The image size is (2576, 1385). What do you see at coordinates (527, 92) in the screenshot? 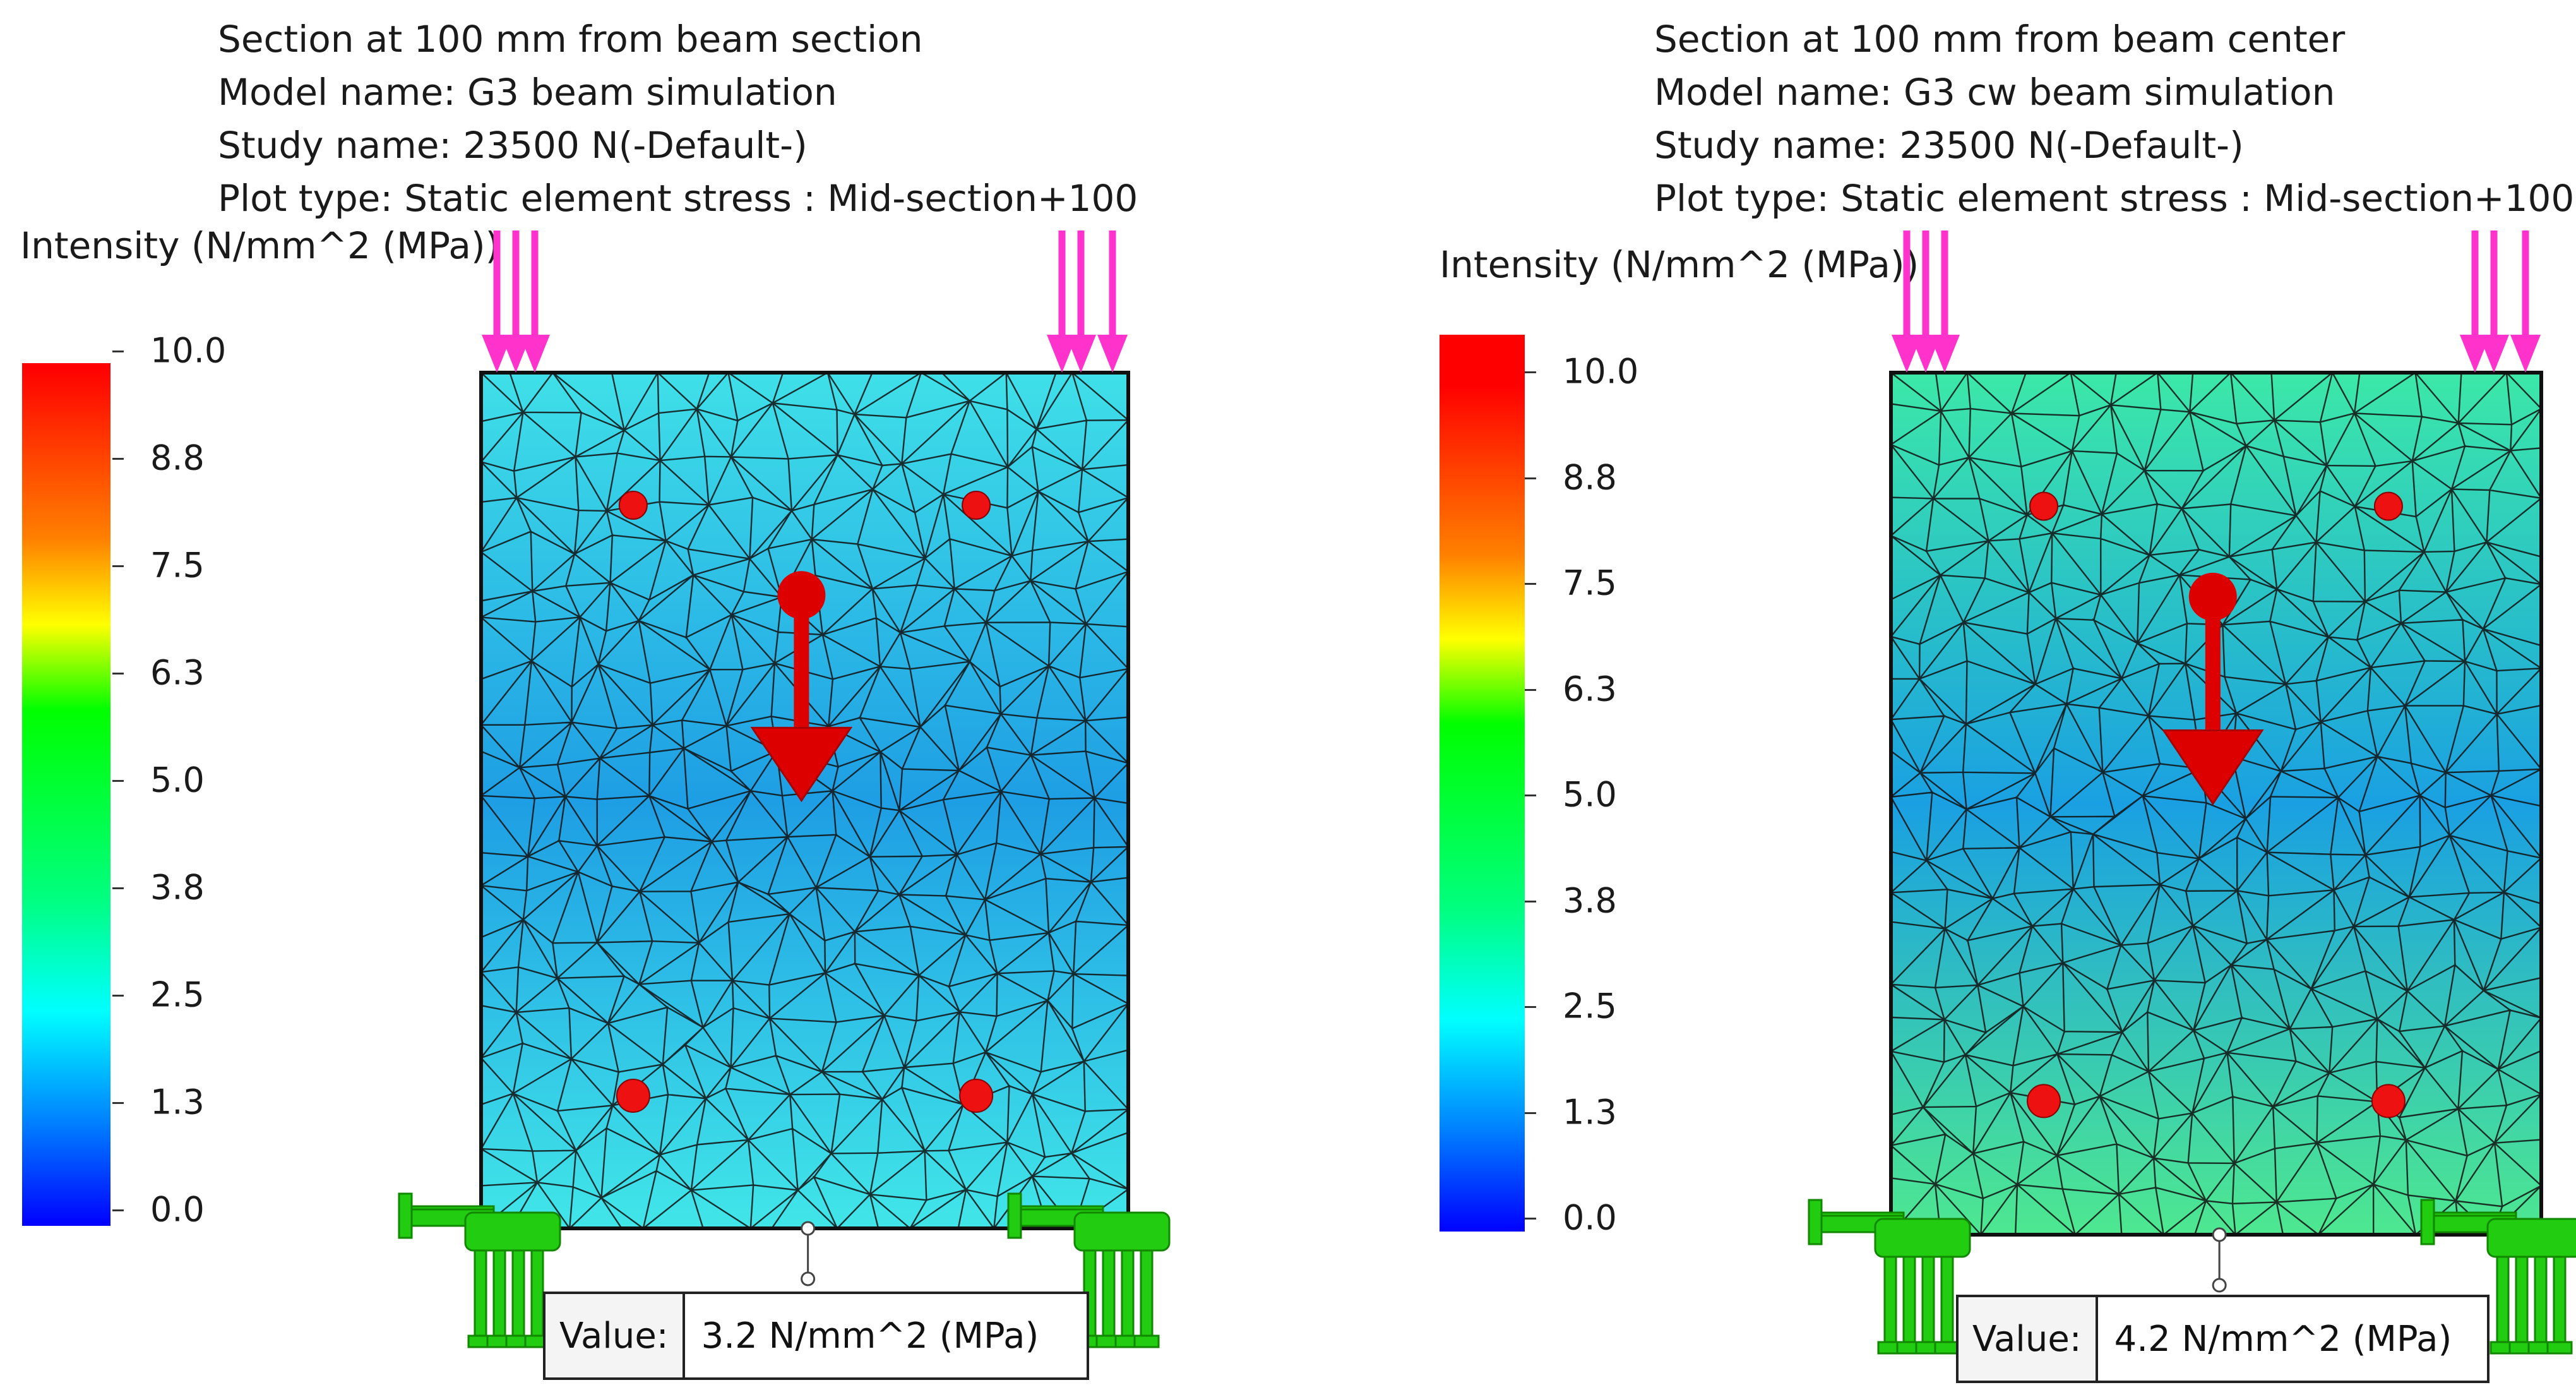
I see `model-name: Model name: G3 beam simulation` at bounding box center [527, 92].